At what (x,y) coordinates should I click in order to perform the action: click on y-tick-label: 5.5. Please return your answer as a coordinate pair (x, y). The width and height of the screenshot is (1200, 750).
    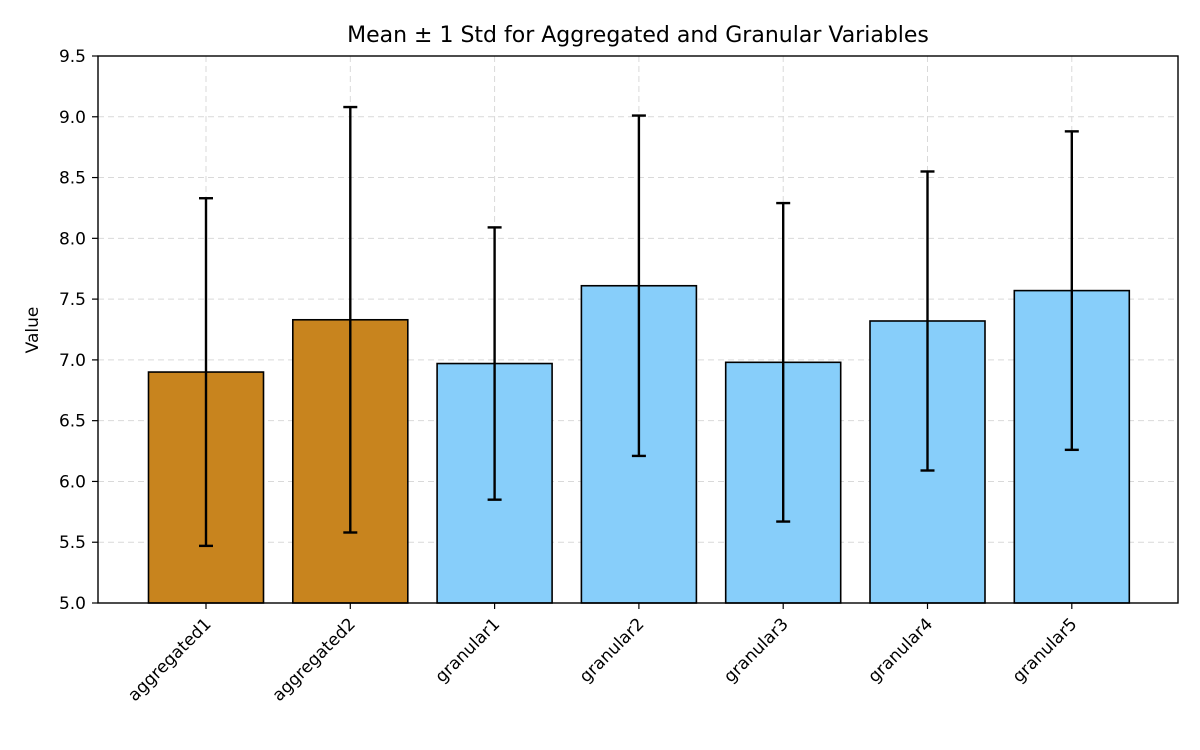
    Looking at the image, I should click on (72, 543).